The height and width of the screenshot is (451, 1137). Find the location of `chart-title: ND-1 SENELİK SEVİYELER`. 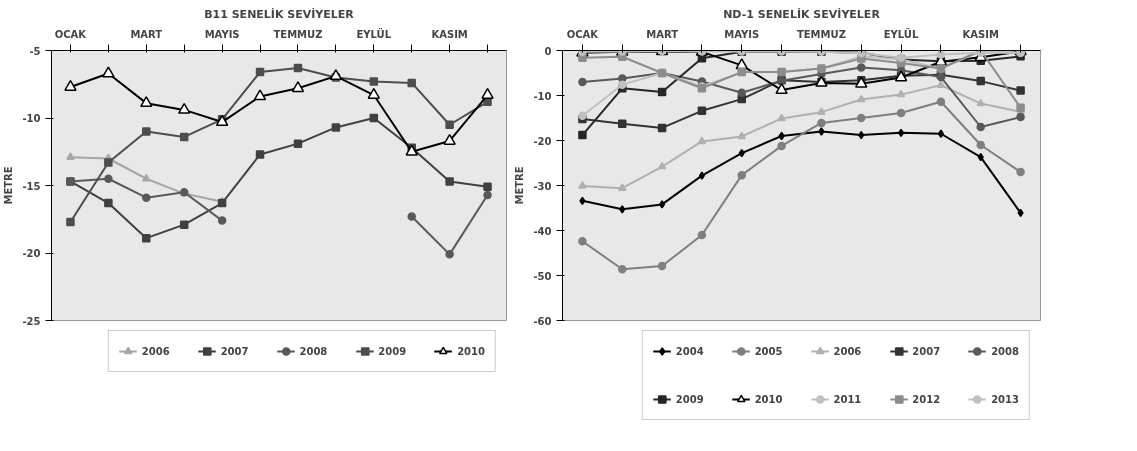

chart-title: ND-1 SENELİK SEVİYELER is located at coordinates (802, 13).